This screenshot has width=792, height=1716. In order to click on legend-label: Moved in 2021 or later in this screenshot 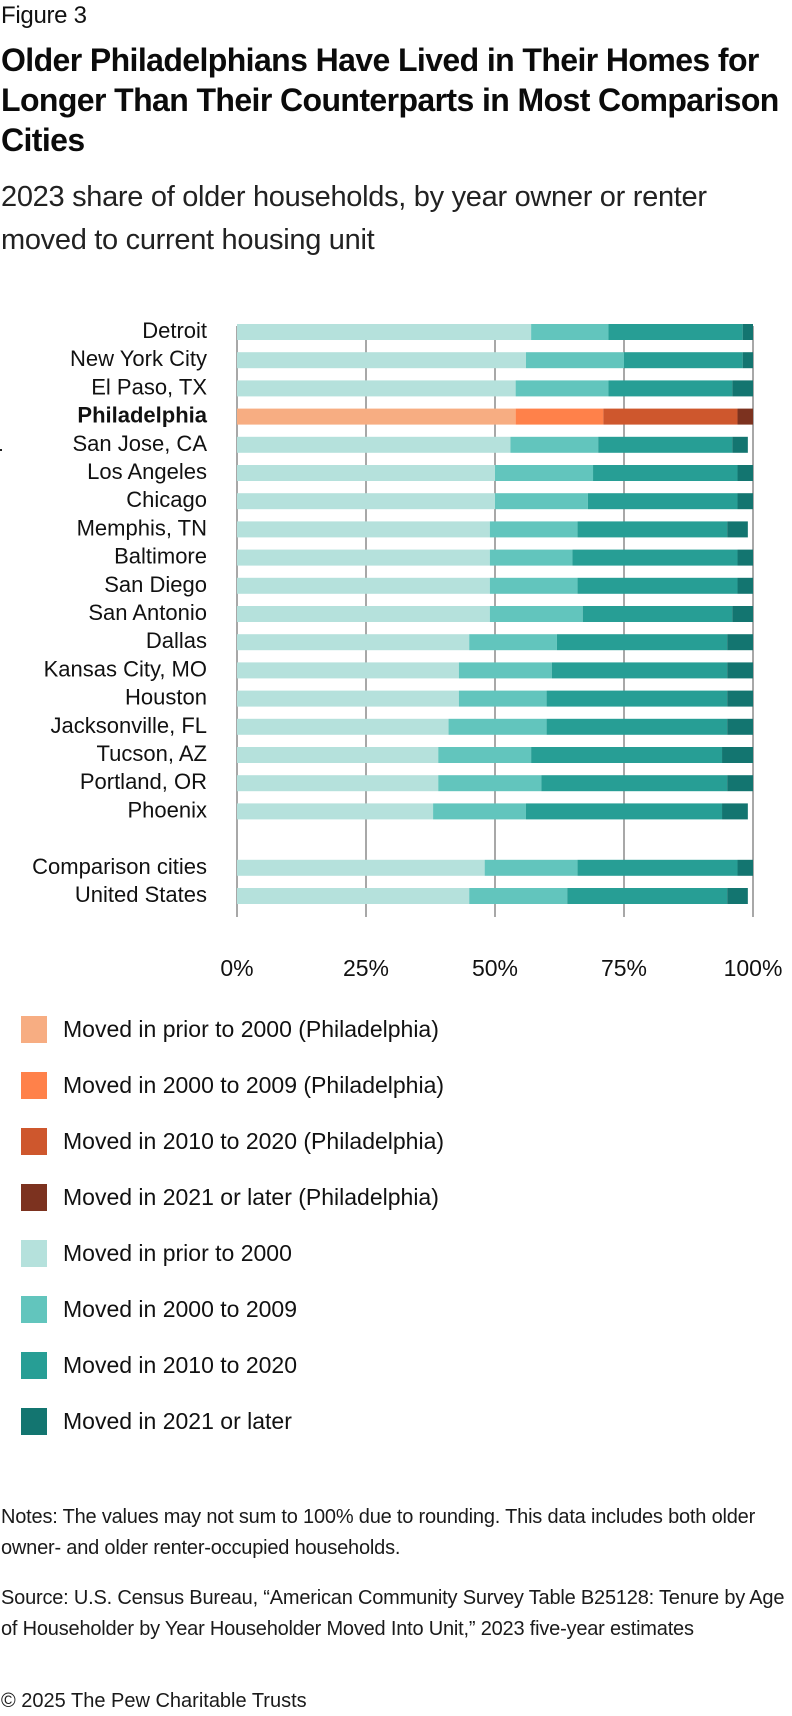, I will do `click(177, 1421)`.